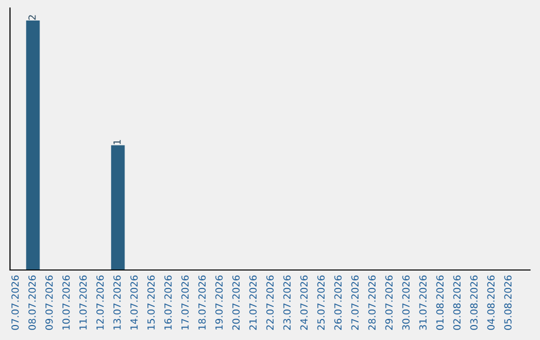  What do you see at coordinates (321, 302) in the screenshot?
I see `x-tick-label: 25.07.2026` at bounding box center [321, 302].